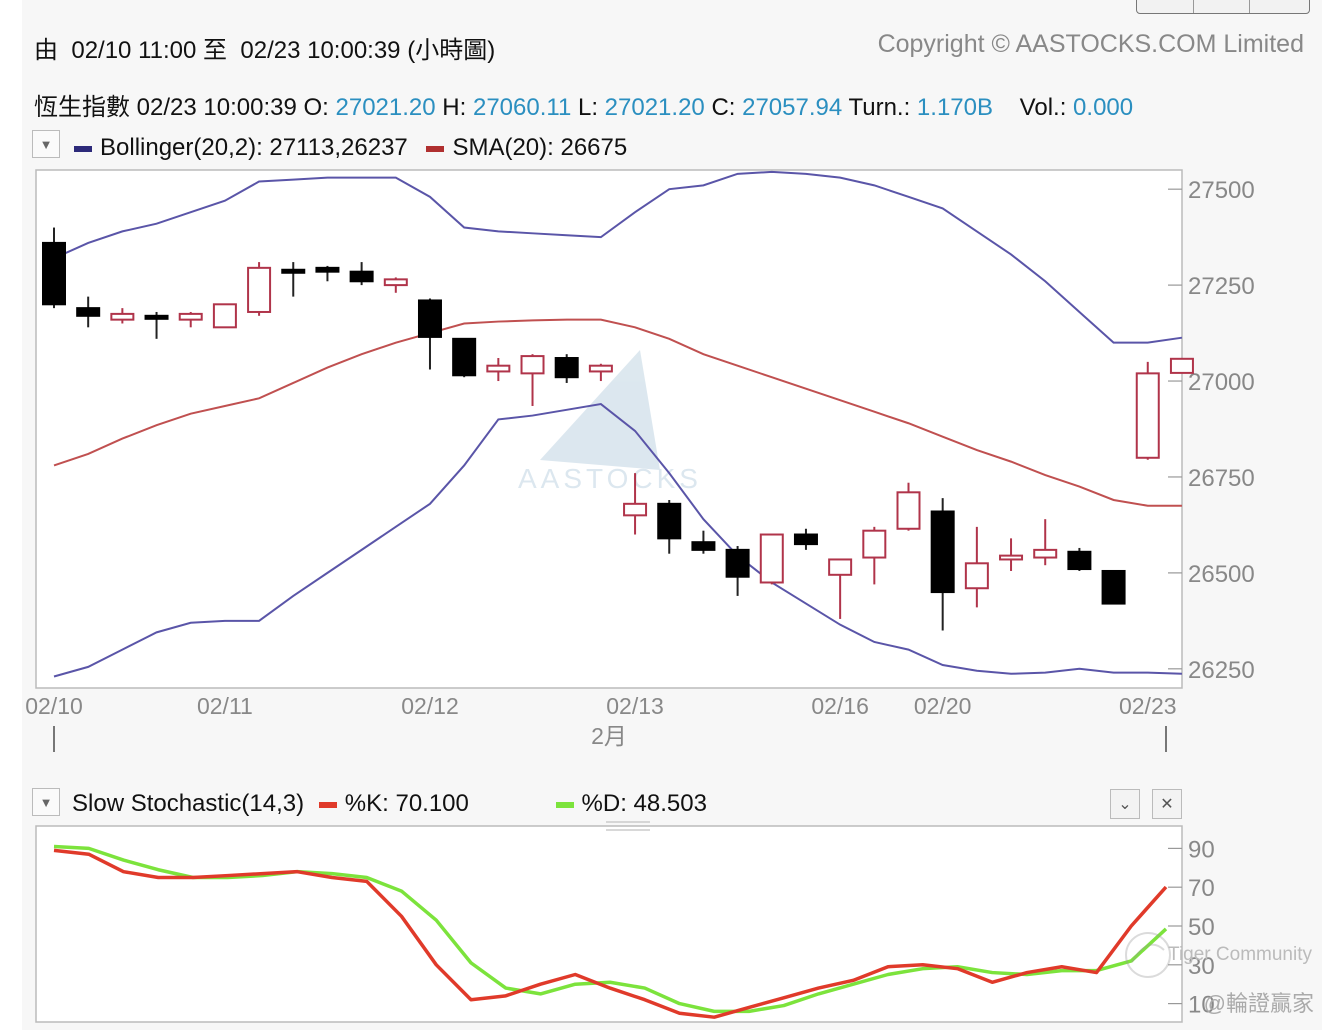 Image resolution: width=1340 pixels, height=1030 pixels. What do you see at coordinates (1201, 849) in the screenshot?
I see `stoch-y-tick-label: 90` at bounding box center [1201, 849].